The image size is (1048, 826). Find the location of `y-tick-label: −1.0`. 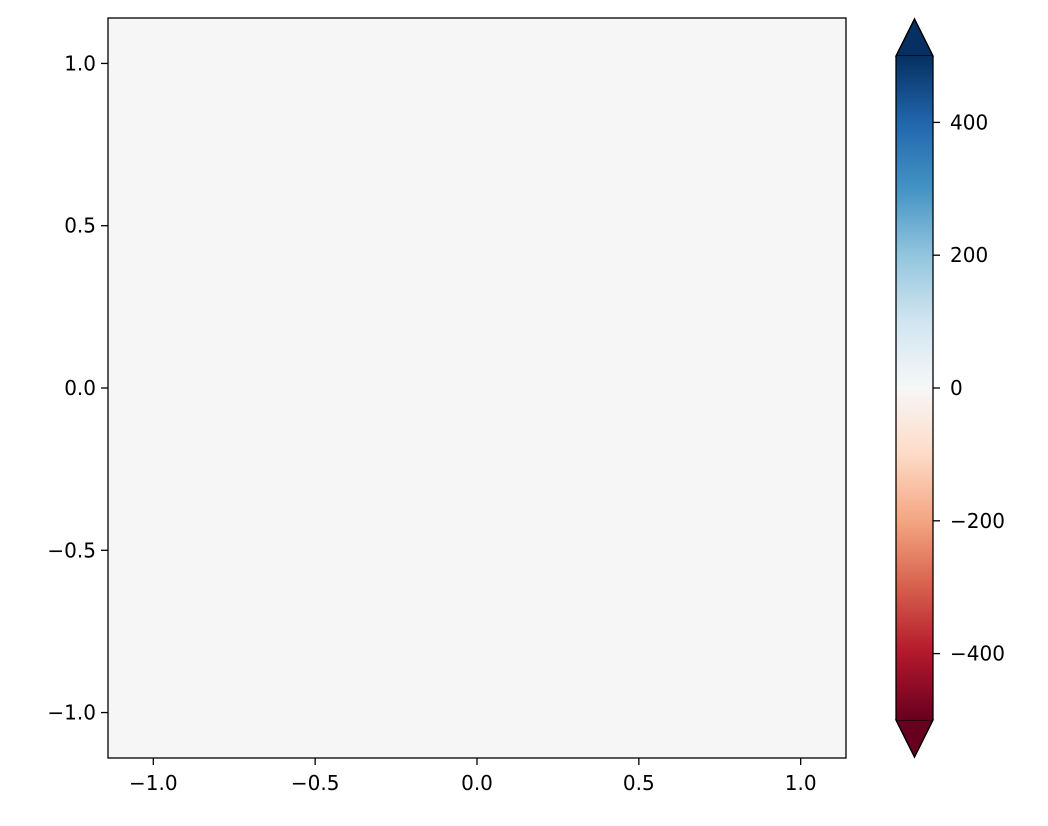

y-tick-label: −1.0 is located at coordinates (71, 713).